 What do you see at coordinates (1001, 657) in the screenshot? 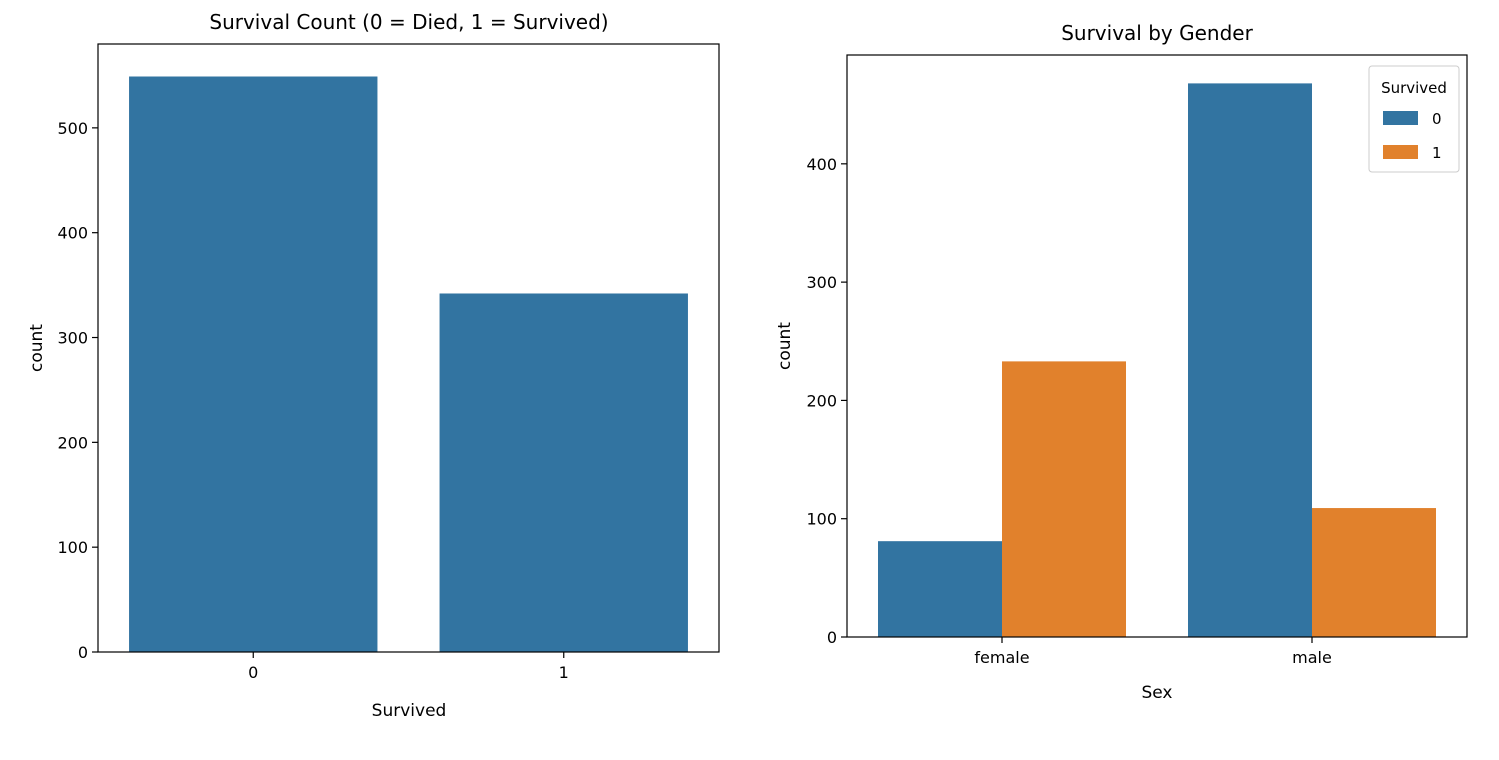
I see `x-tick-label: female` at bounding box center [1001, 657].